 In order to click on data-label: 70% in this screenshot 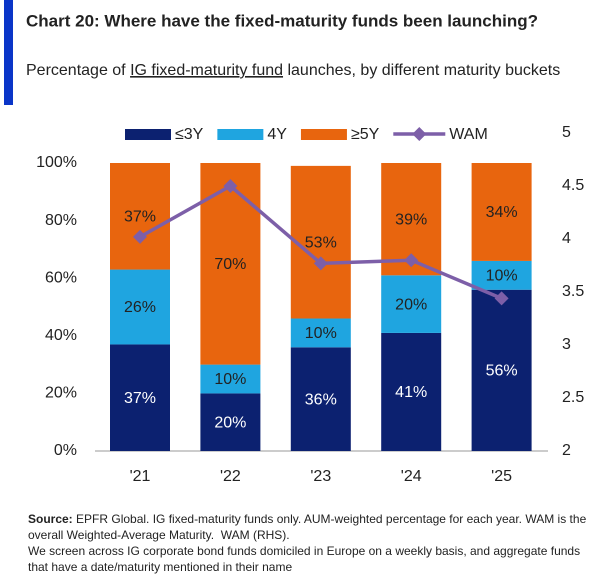, I will do `click(230, 264)`.